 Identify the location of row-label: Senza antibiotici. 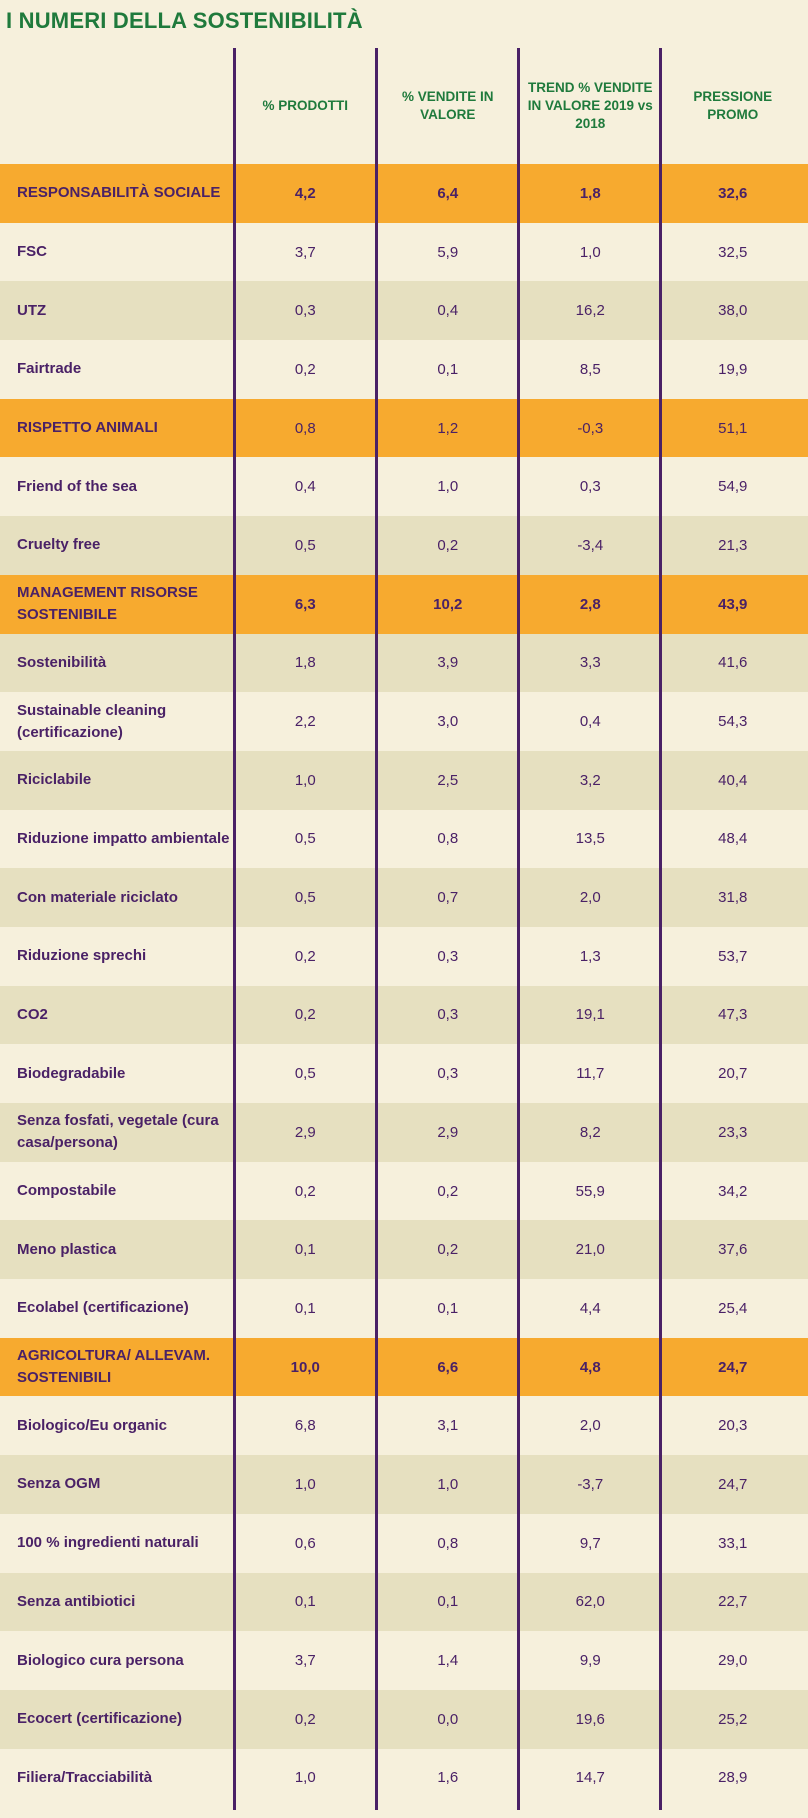
(76, 1601).